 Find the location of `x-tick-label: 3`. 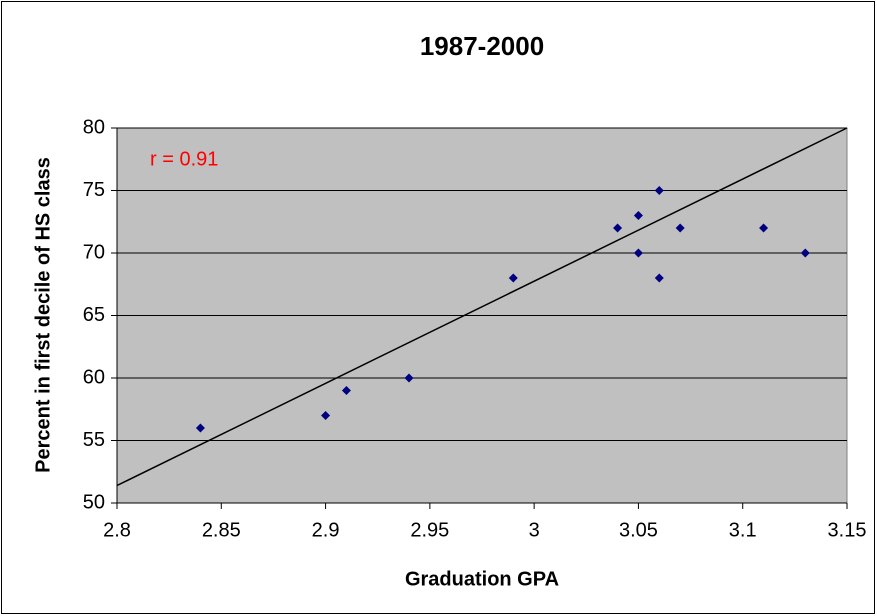

x-tick-label: 3 is located at coordinates (534, 530).